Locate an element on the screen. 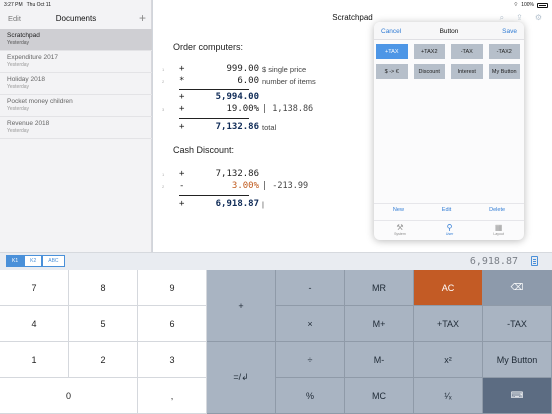 This screenshot has height=414, width=552. line-value: 3.00% is located at coordinates (245, 186).